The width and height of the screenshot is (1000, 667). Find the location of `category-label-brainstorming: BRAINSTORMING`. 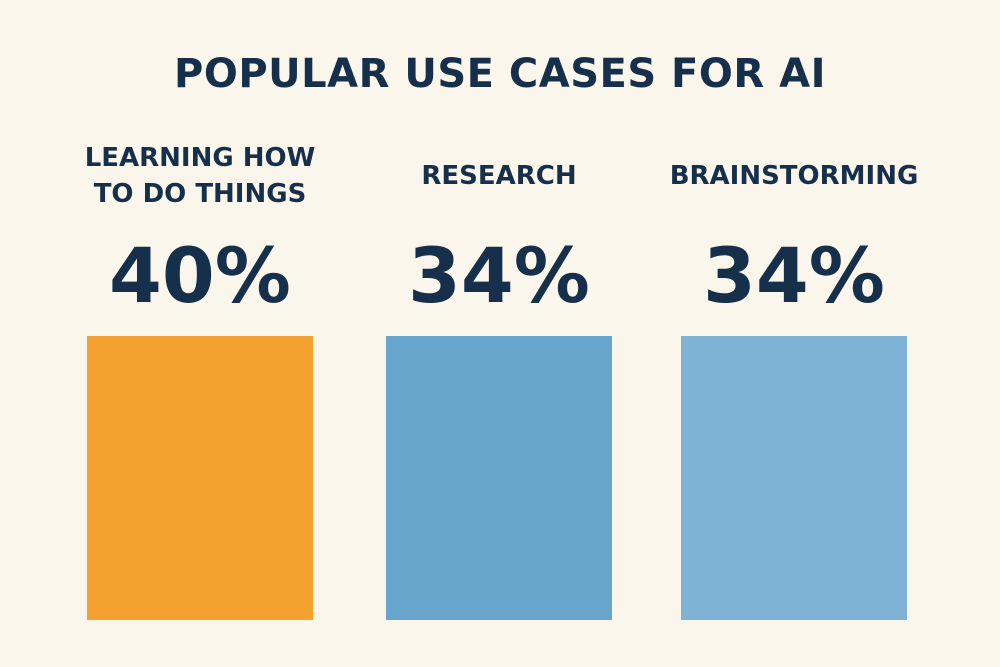

category-label-brainstorming: BRAINSTORMING is located at coordinates (794, 176).